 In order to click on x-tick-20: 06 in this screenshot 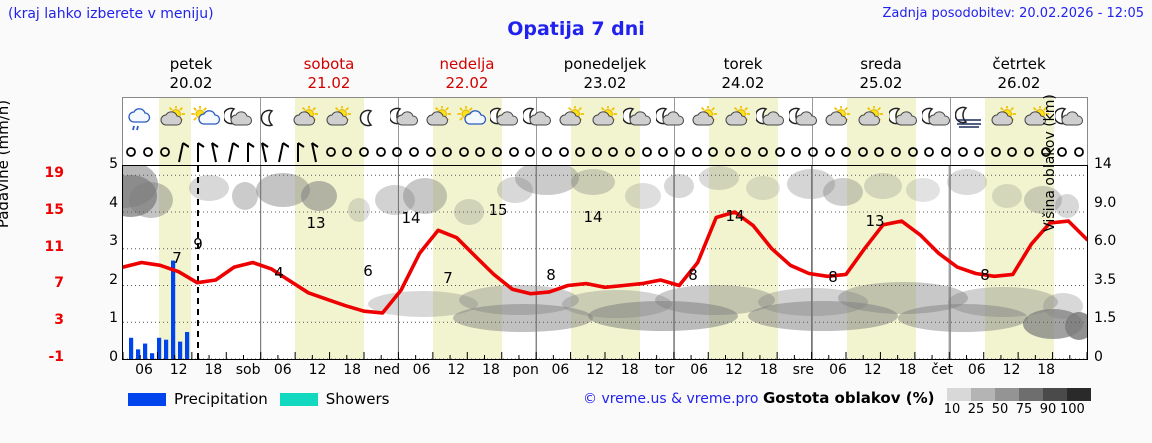, I will do `click(838, 370)`.